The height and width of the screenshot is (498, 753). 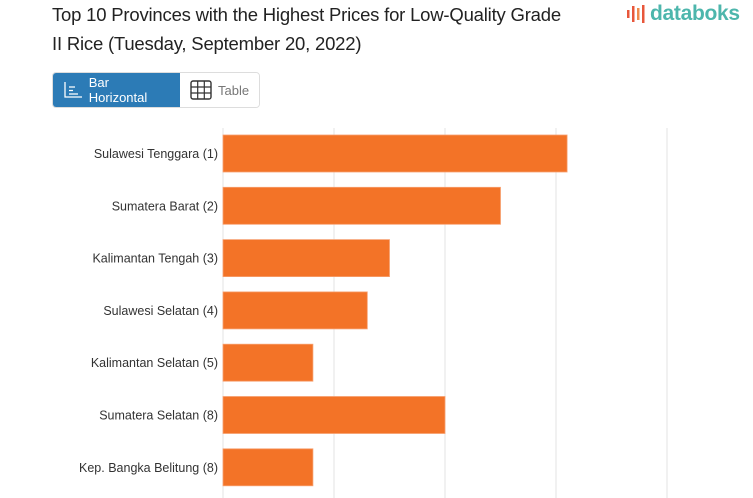 What do you see at coordinates (148, 468) in the screenshot?
I see `category-label: Kep. Bangka Belitung (8)` at bounding box center [148, 468].